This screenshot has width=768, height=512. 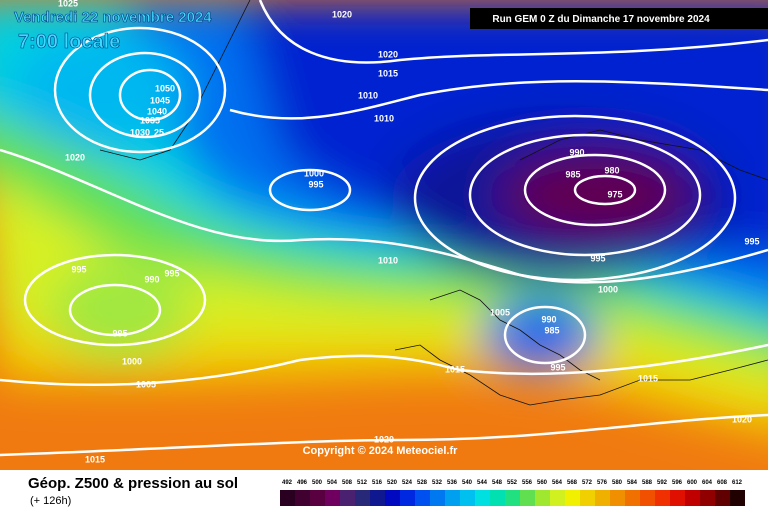 I want to click on isobar-label: 1050, so click(x=165, y=88).